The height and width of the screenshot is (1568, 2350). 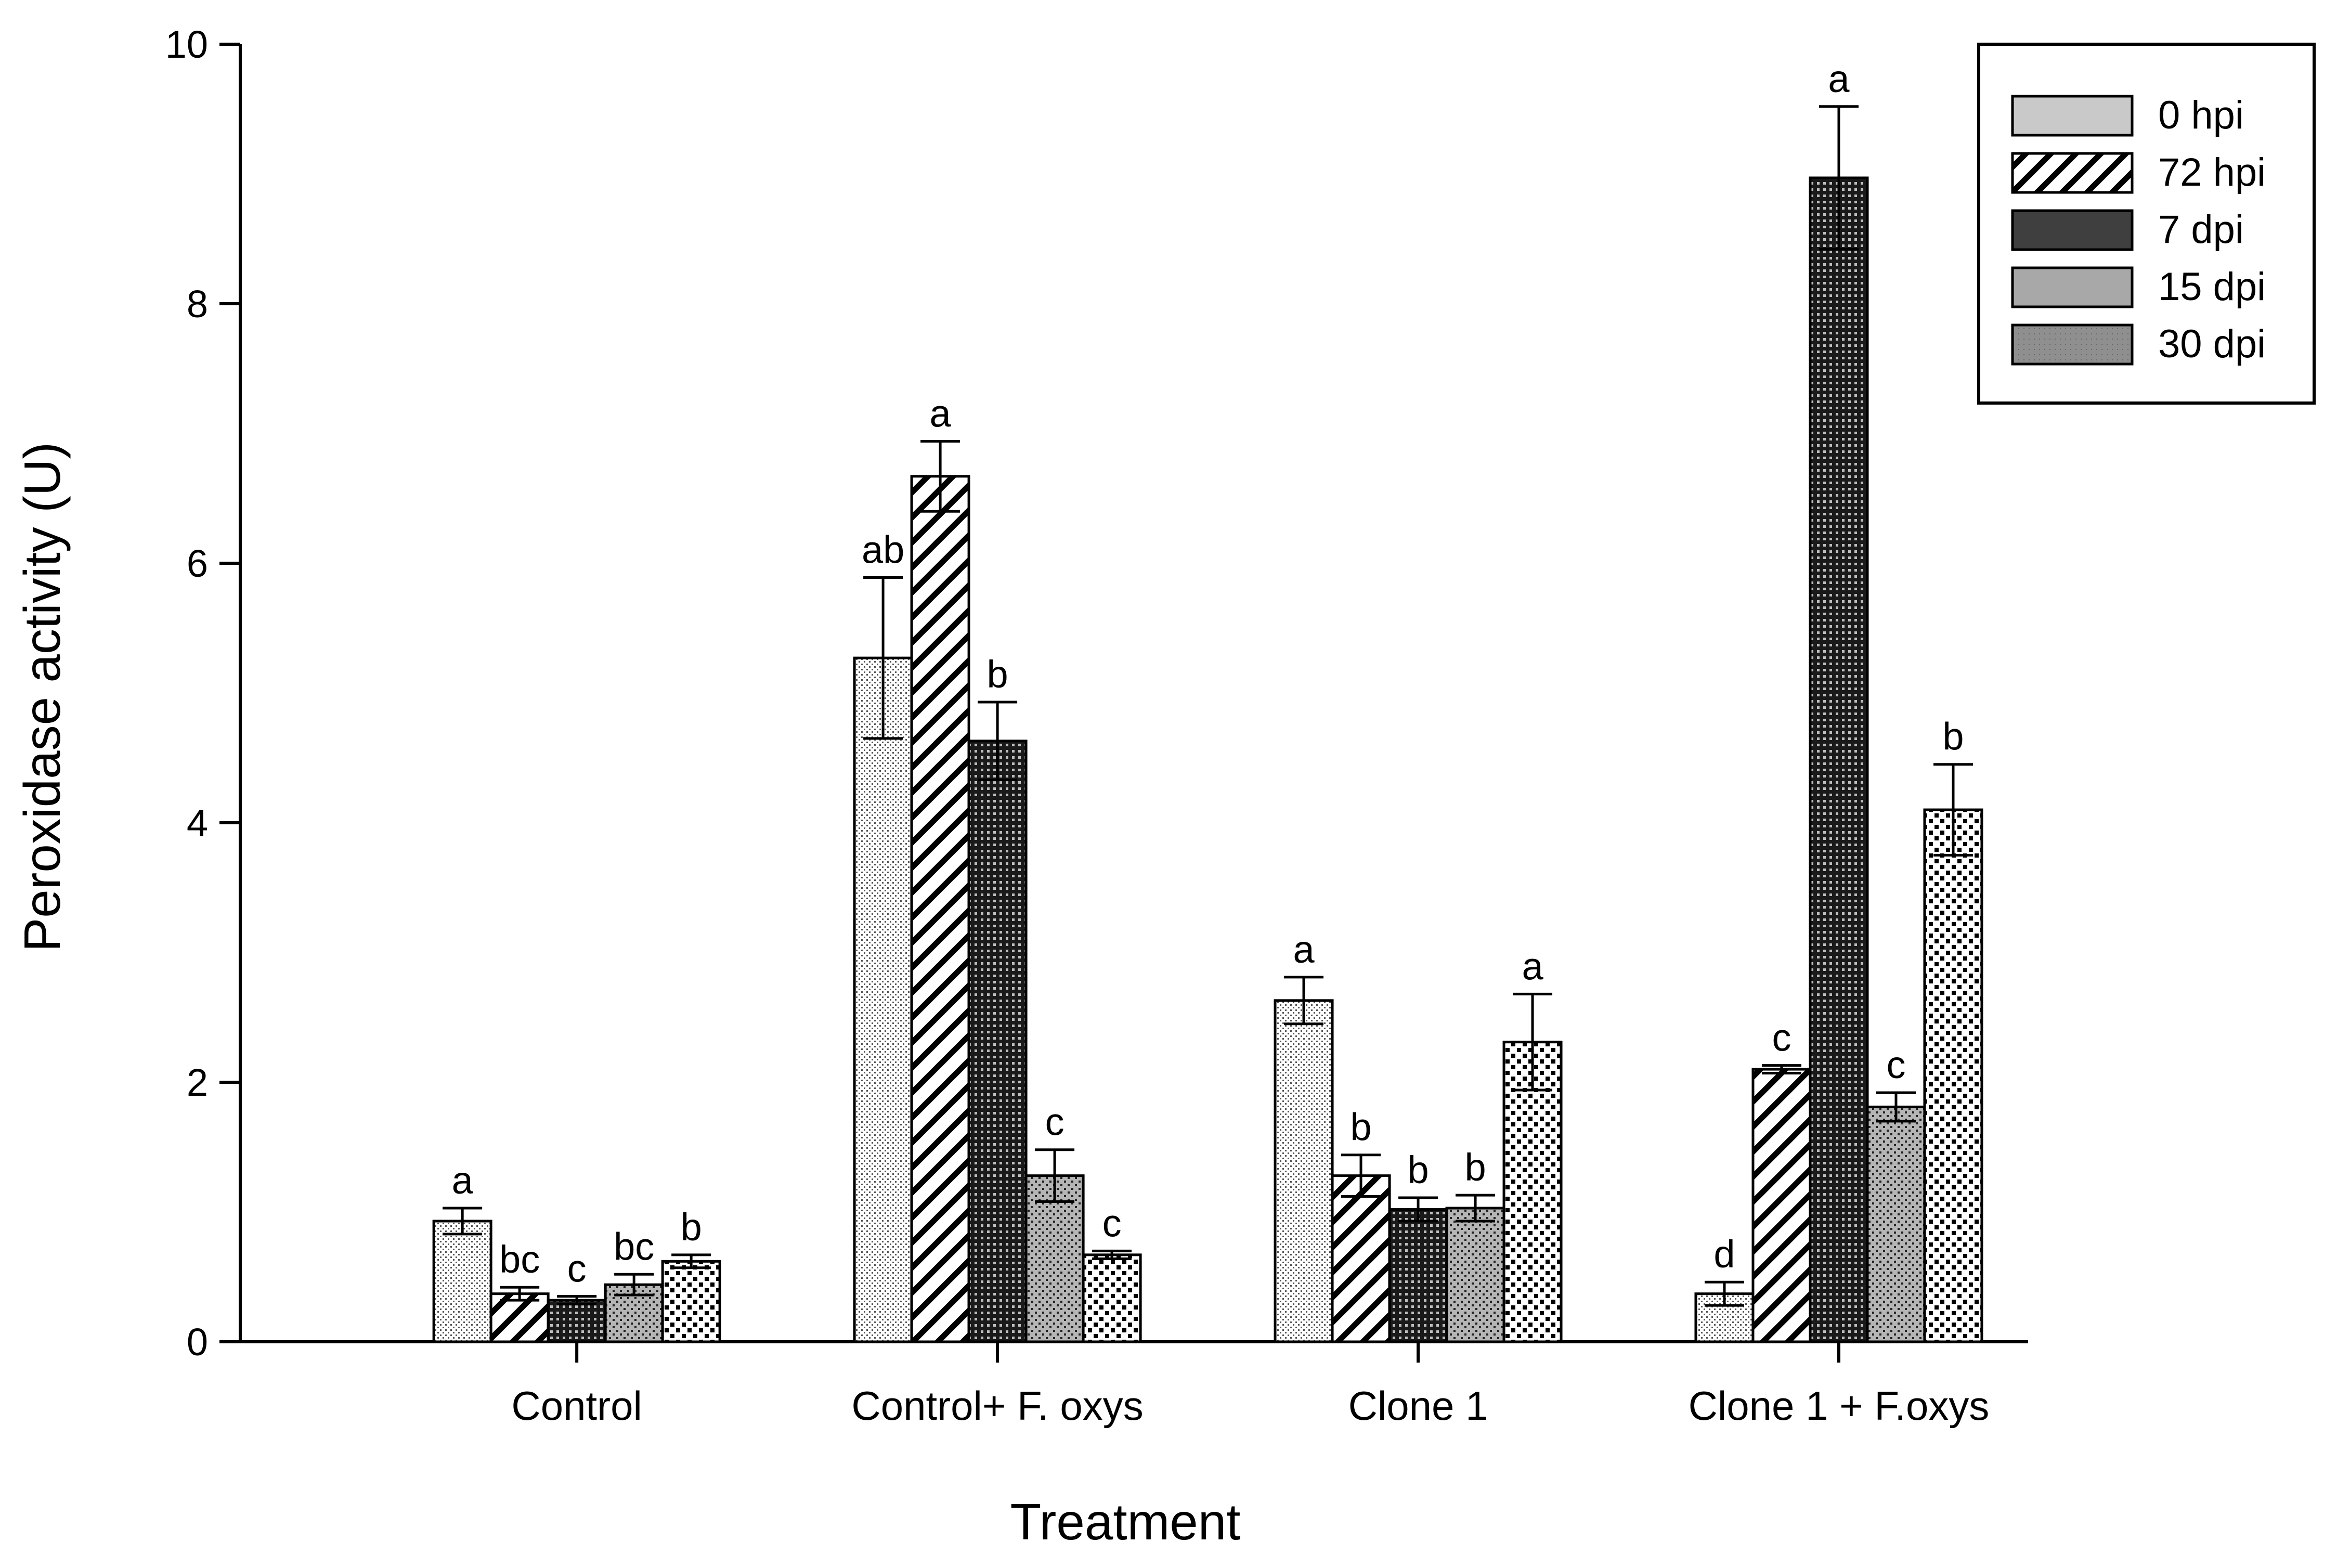 What do you see at coordinates (202, 694) in the screenshot?
I see `y-ticks: 0 2 4 6 8 10` at bounding box center [202, 694].